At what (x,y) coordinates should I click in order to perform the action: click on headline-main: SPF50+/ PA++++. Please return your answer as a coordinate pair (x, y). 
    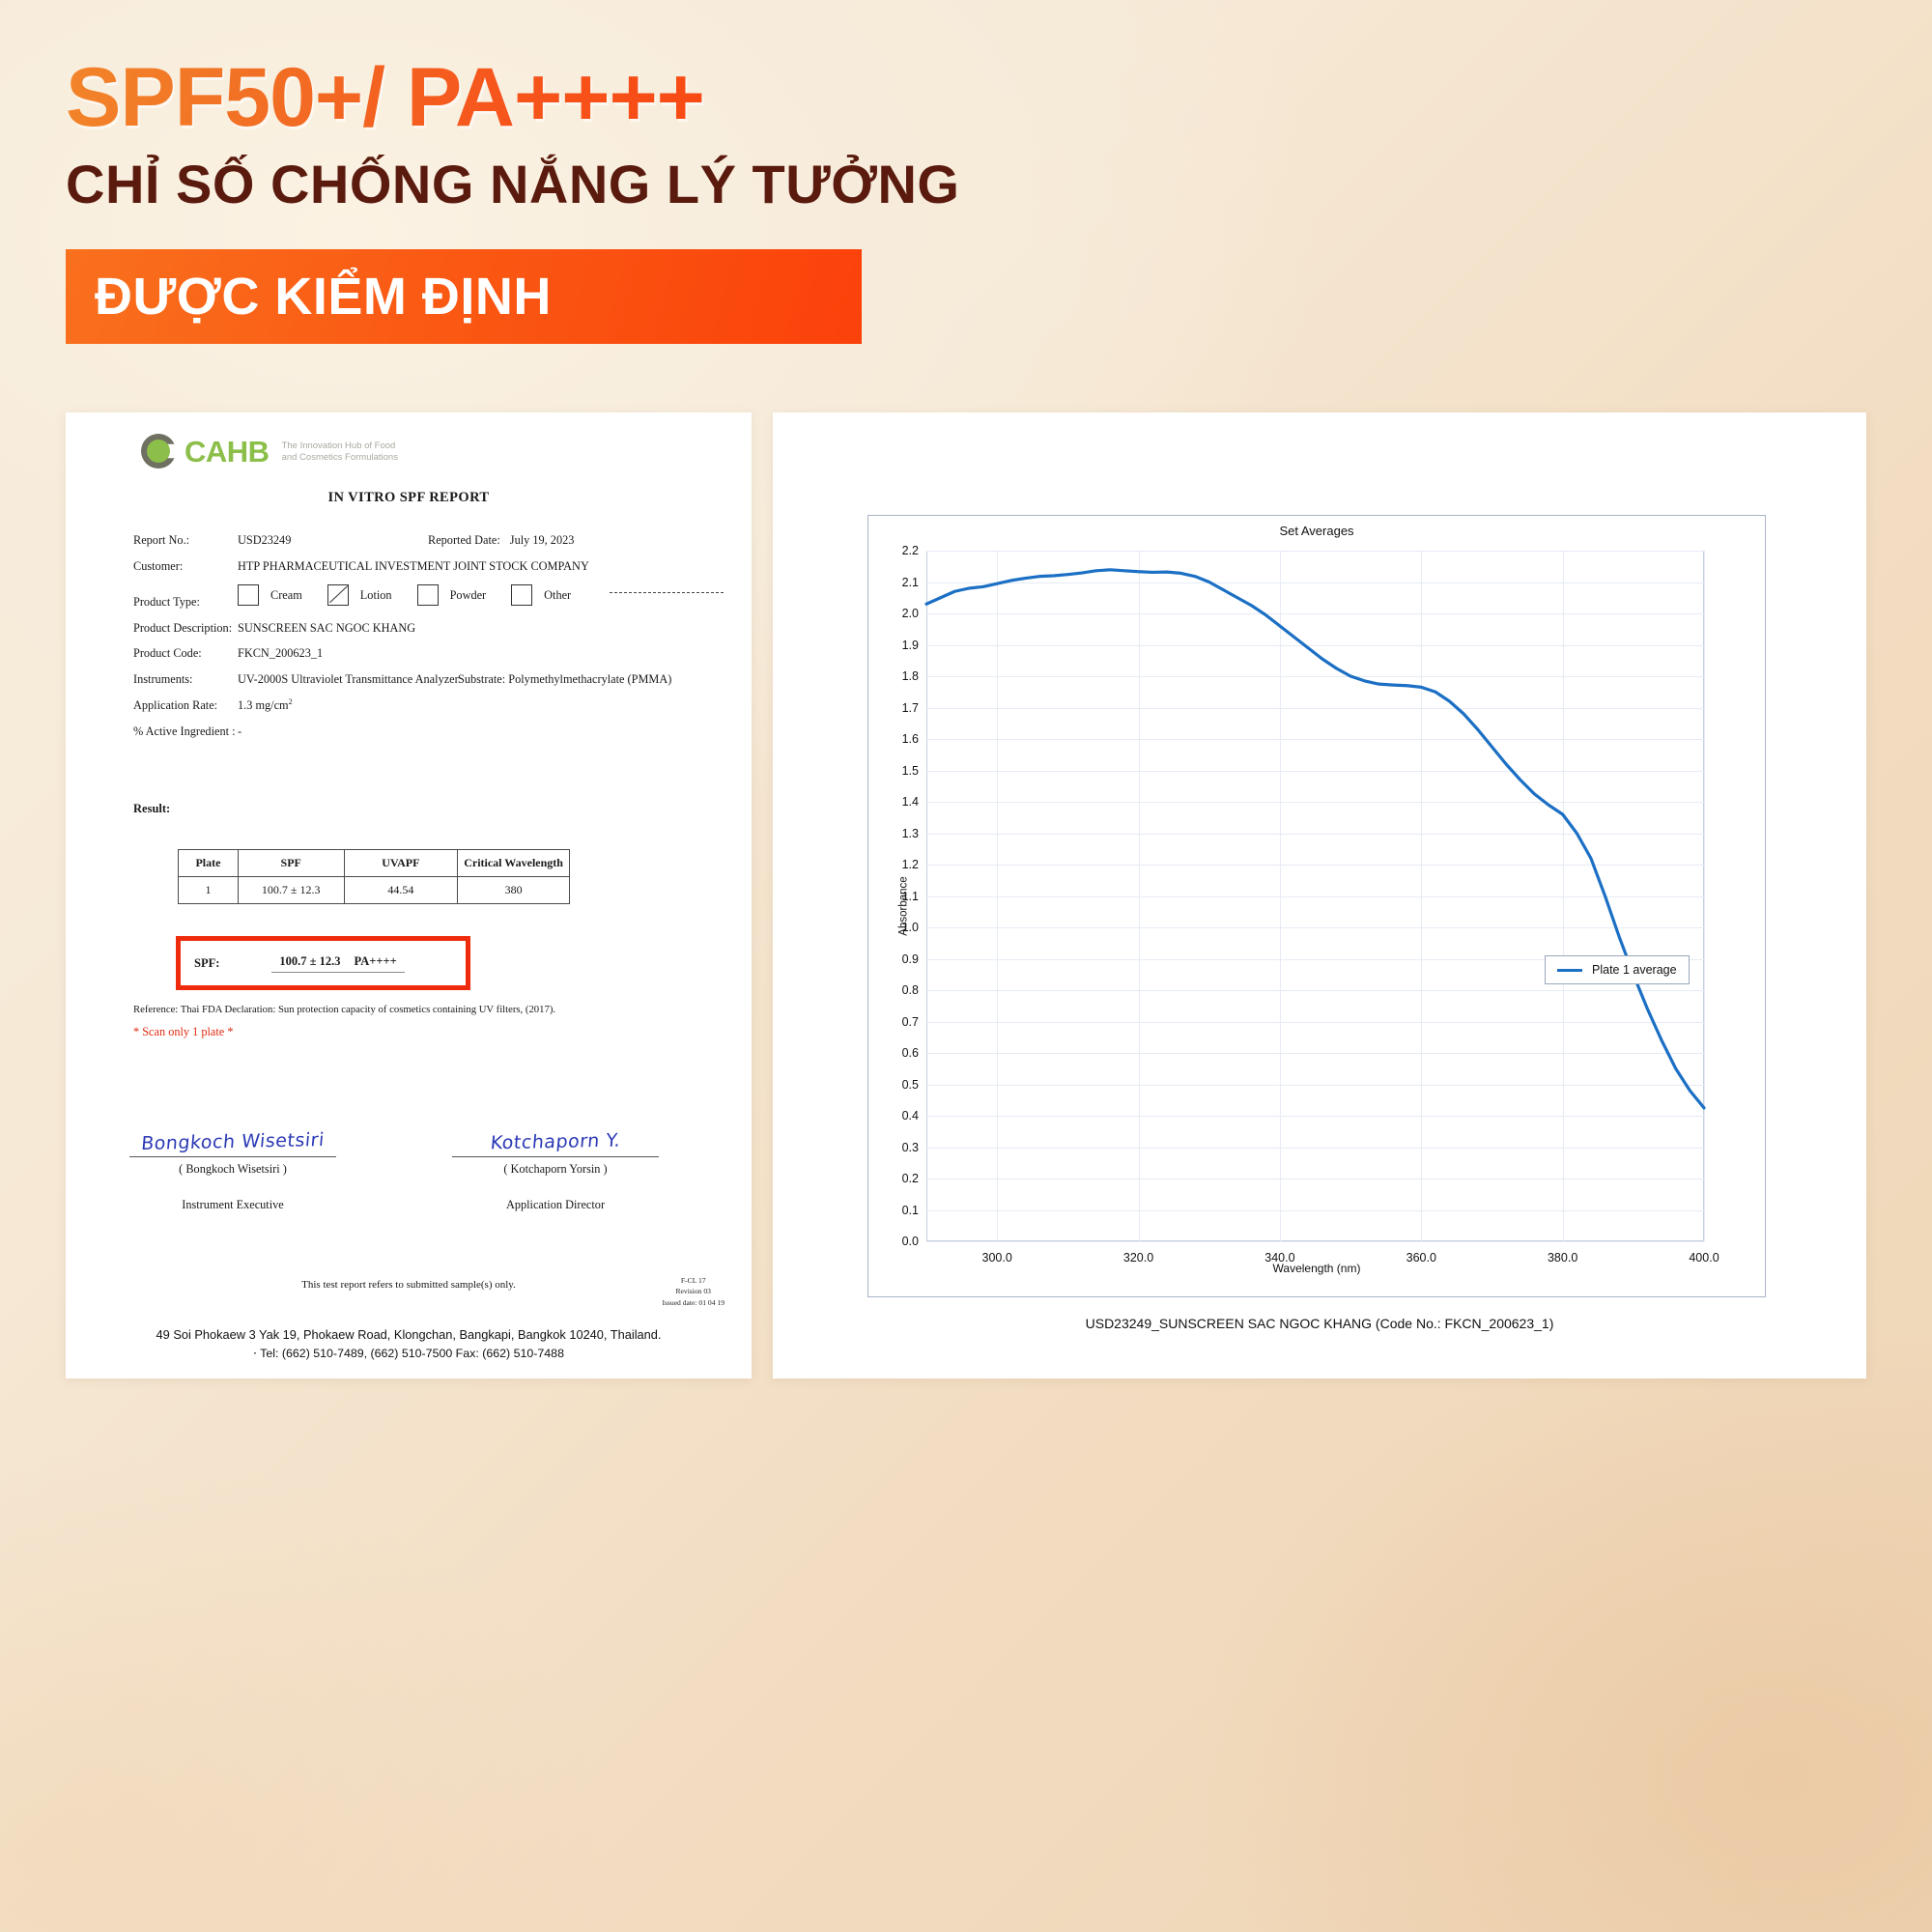
    Looking at the image, I should click on (385, 97).